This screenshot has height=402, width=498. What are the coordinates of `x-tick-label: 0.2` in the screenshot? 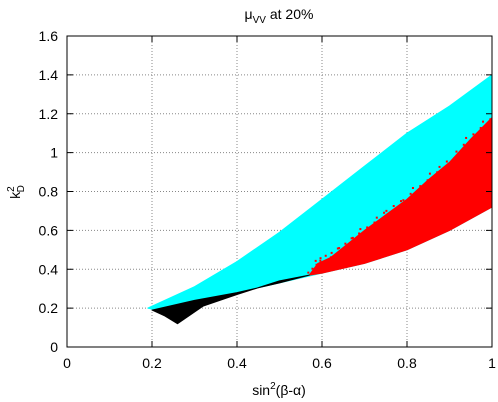 It's located at (152, 363).